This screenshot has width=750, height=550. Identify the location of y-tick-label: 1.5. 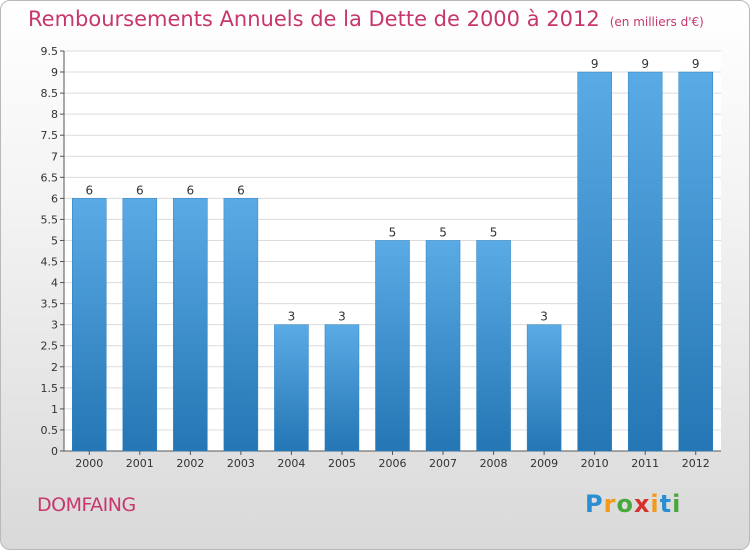
(50, 388).